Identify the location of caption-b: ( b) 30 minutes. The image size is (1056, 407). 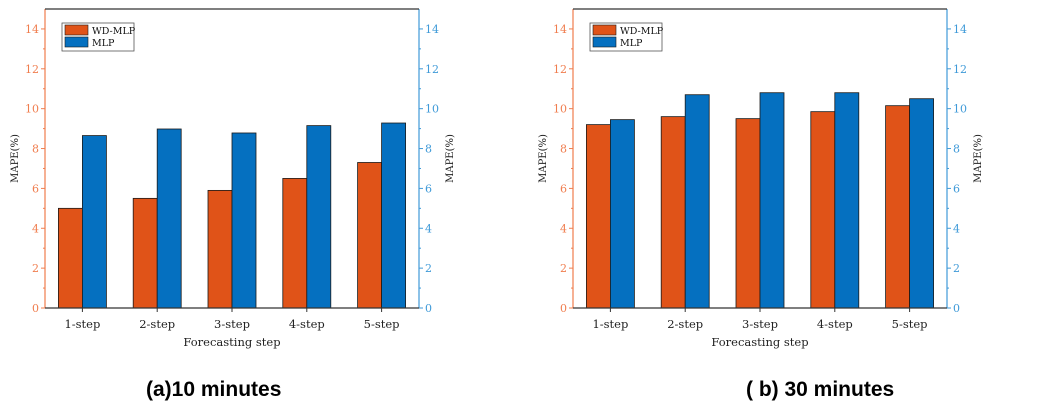
(820, 389).